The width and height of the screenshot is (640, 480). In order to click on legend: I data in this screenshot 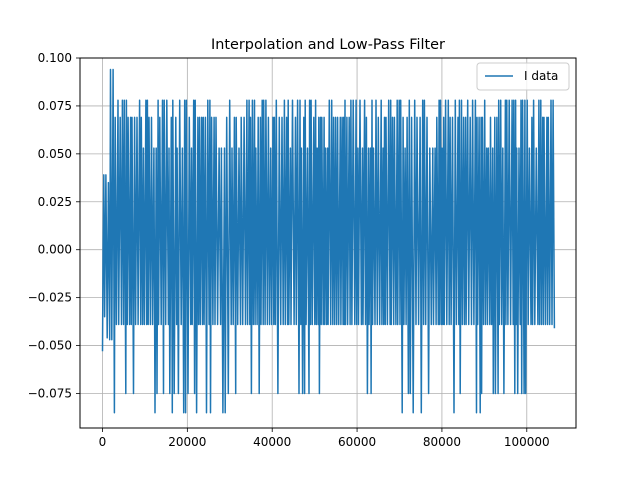, I will do `click(523, 76)`.